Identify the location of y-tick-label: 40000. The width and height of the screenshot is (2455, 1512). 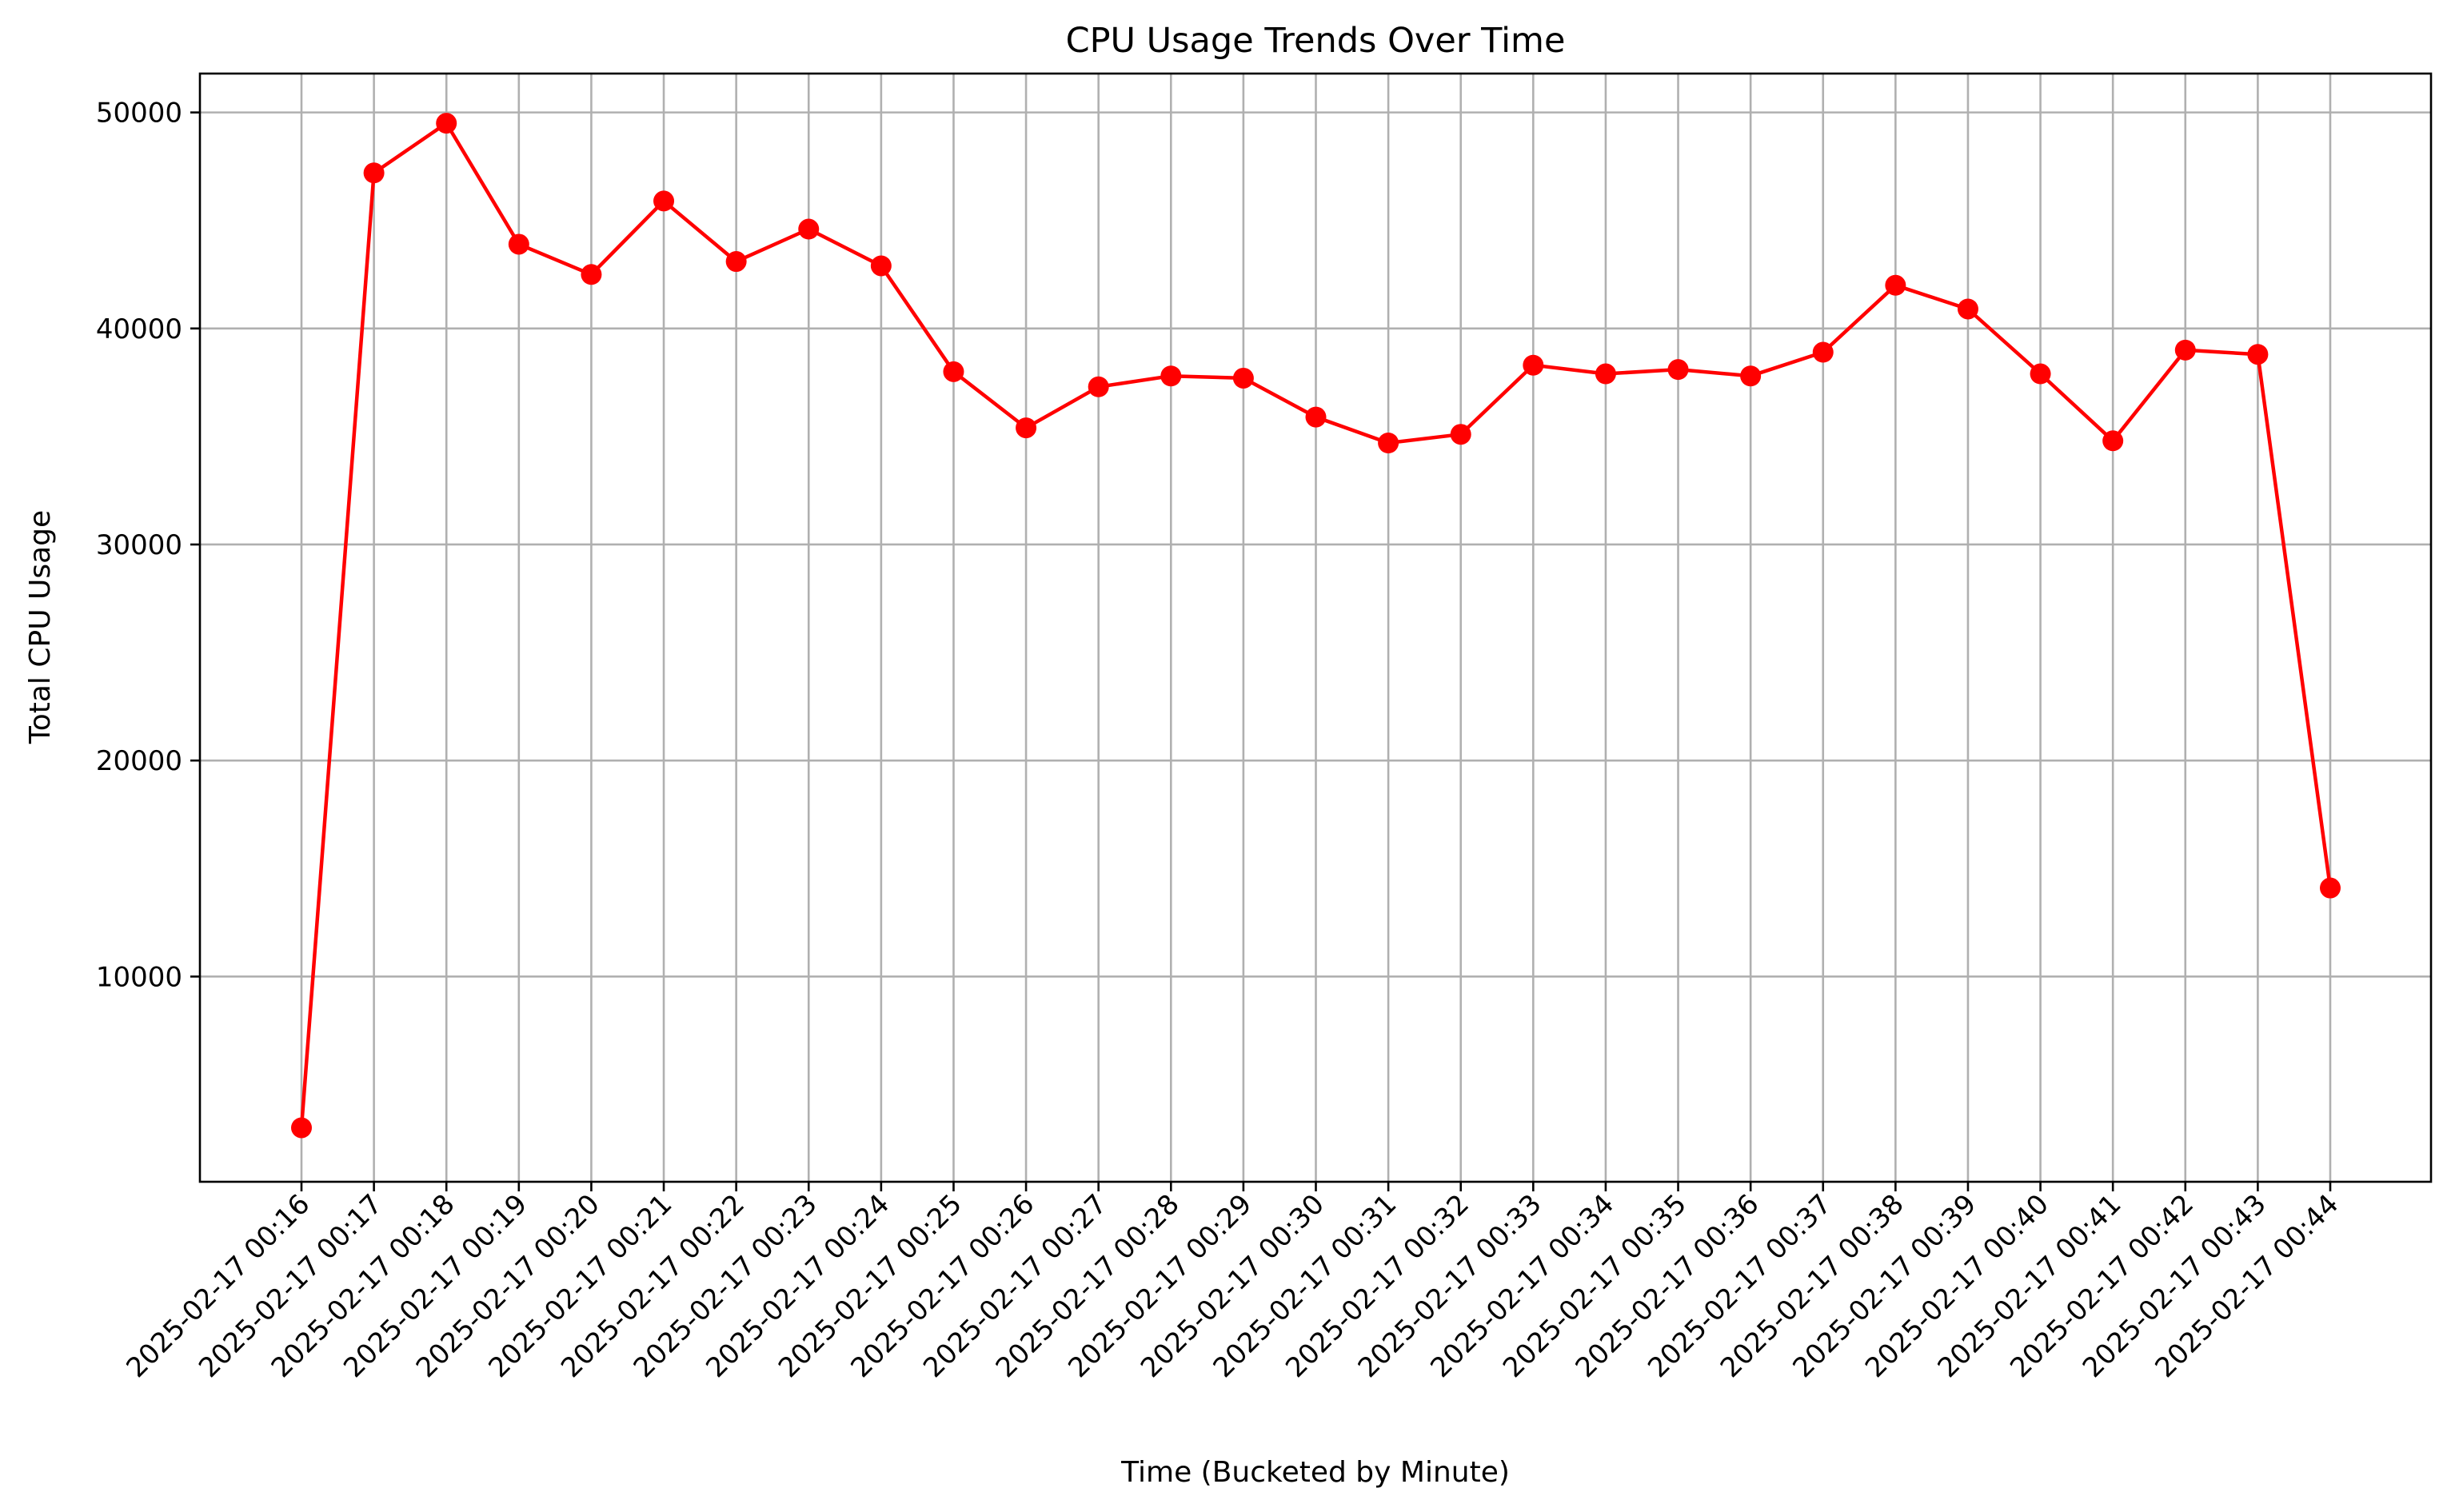
(139, 329).